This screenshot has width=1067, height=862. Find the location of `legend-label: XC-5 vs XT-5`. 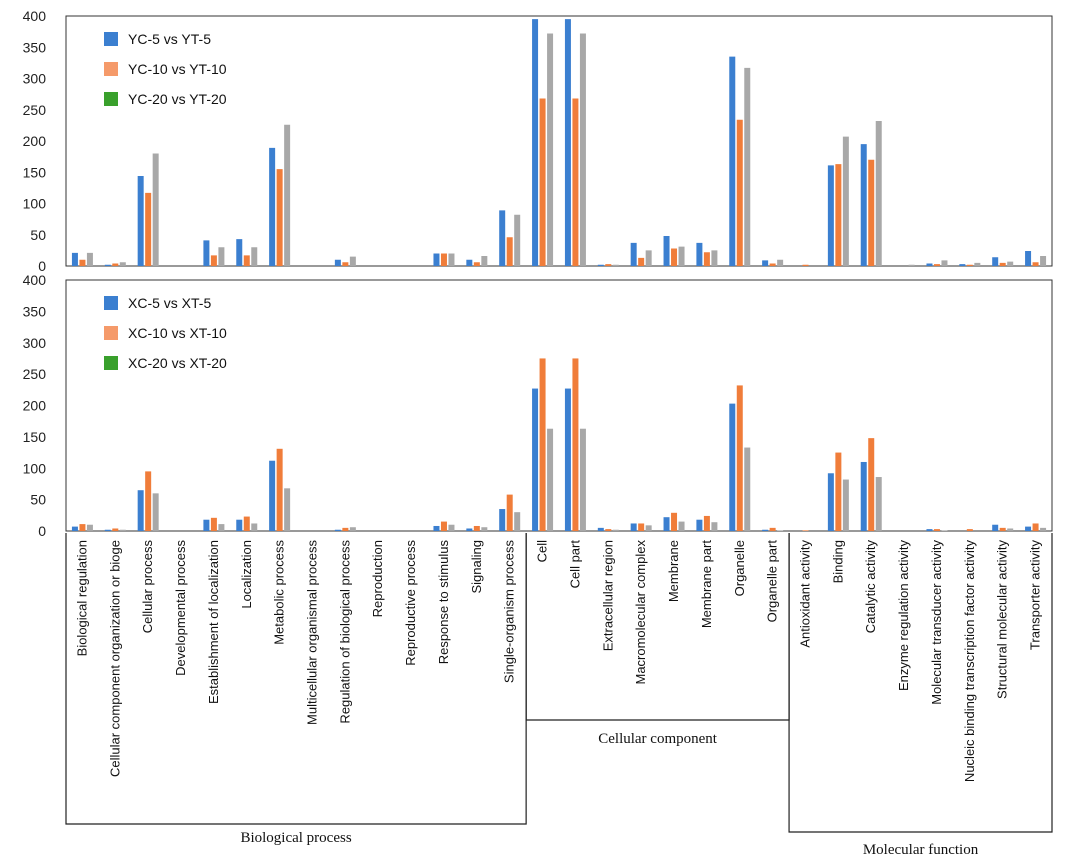

legend-label: XC-5 vs XT-5 is located at coordinates (169, 303).